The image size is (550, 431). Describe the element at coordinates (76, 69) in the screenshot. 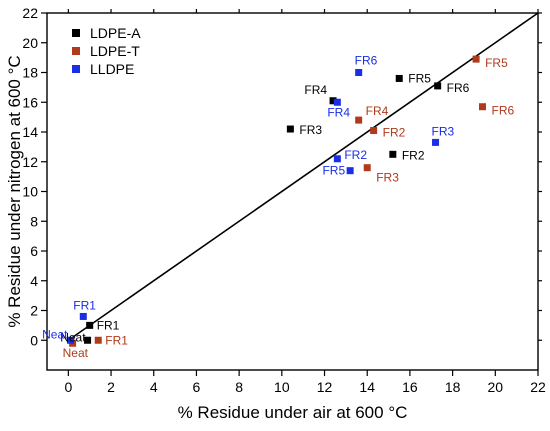

I see `legend-marker-lldpe` at that location.